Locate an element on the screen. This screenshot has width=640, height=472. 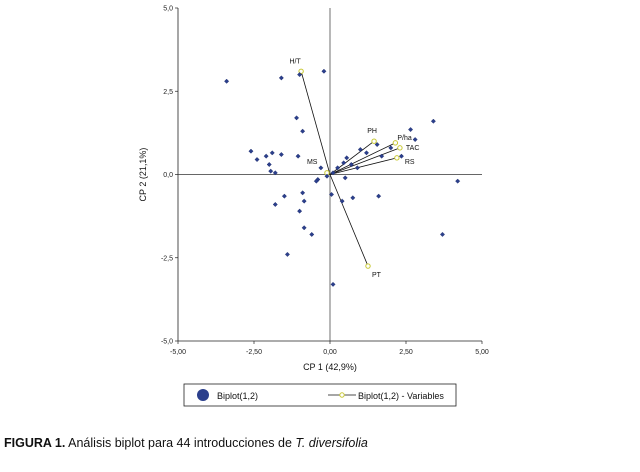
legend-box is located at coordinates (320, 395).